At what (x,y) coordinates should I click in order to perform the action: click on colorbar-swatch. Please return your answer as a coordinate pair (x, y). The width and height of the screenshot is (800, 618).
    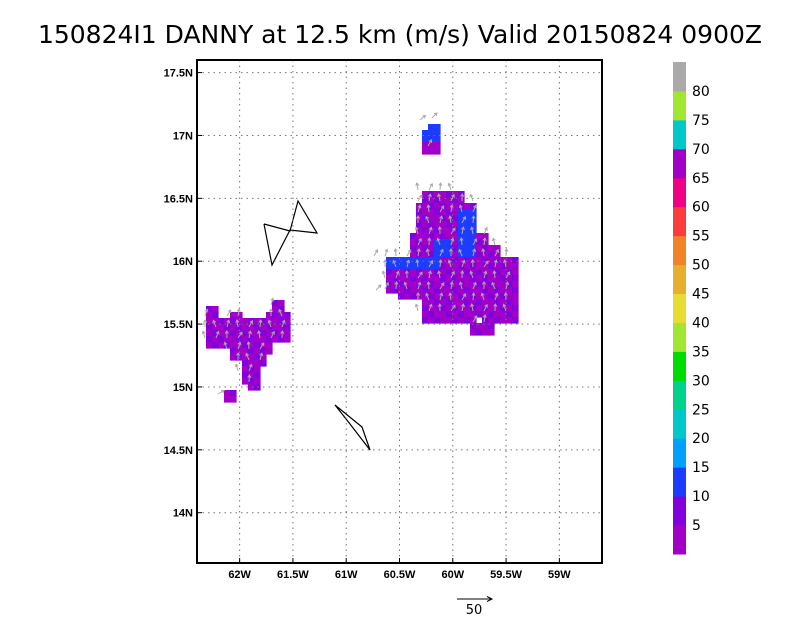
    Looking at the image, I should click on (679, 511).